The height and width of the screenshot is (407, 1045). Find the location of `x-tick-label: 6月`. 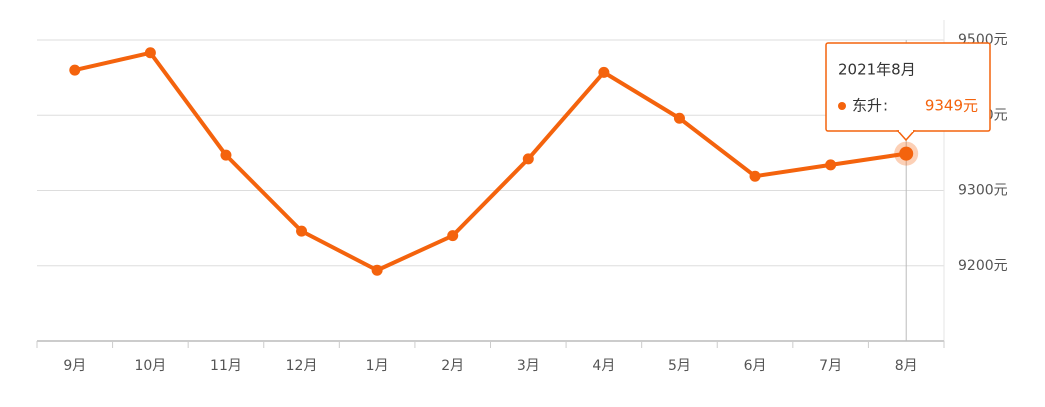

x-tick-label: 6月 is located at coordinates (755, 366).